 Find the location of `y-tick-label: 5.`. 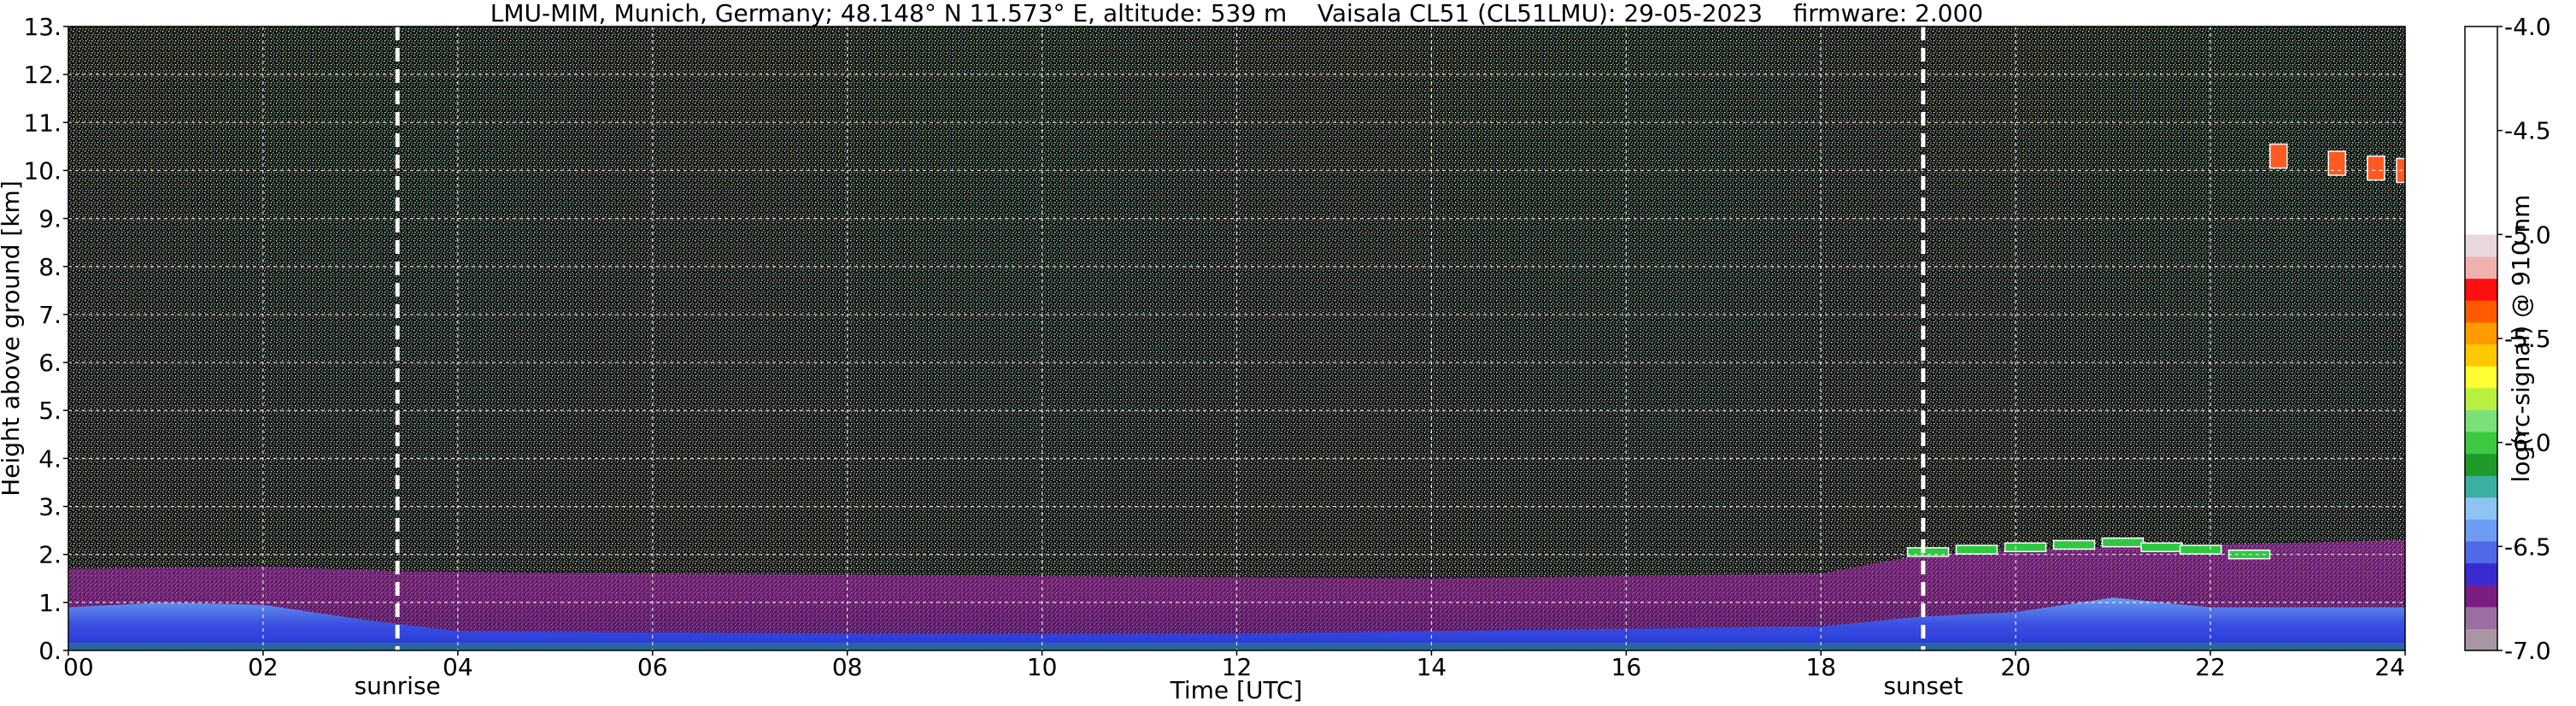

y-tick-label: 5. is located at coordinates (50, 411).